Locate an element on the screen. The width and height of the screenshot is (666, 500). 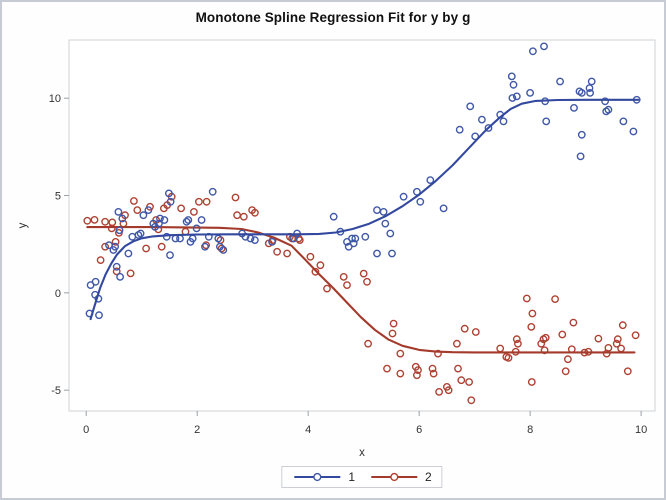
legend-entry-group2: 2 is located at coordinates (400, 477).